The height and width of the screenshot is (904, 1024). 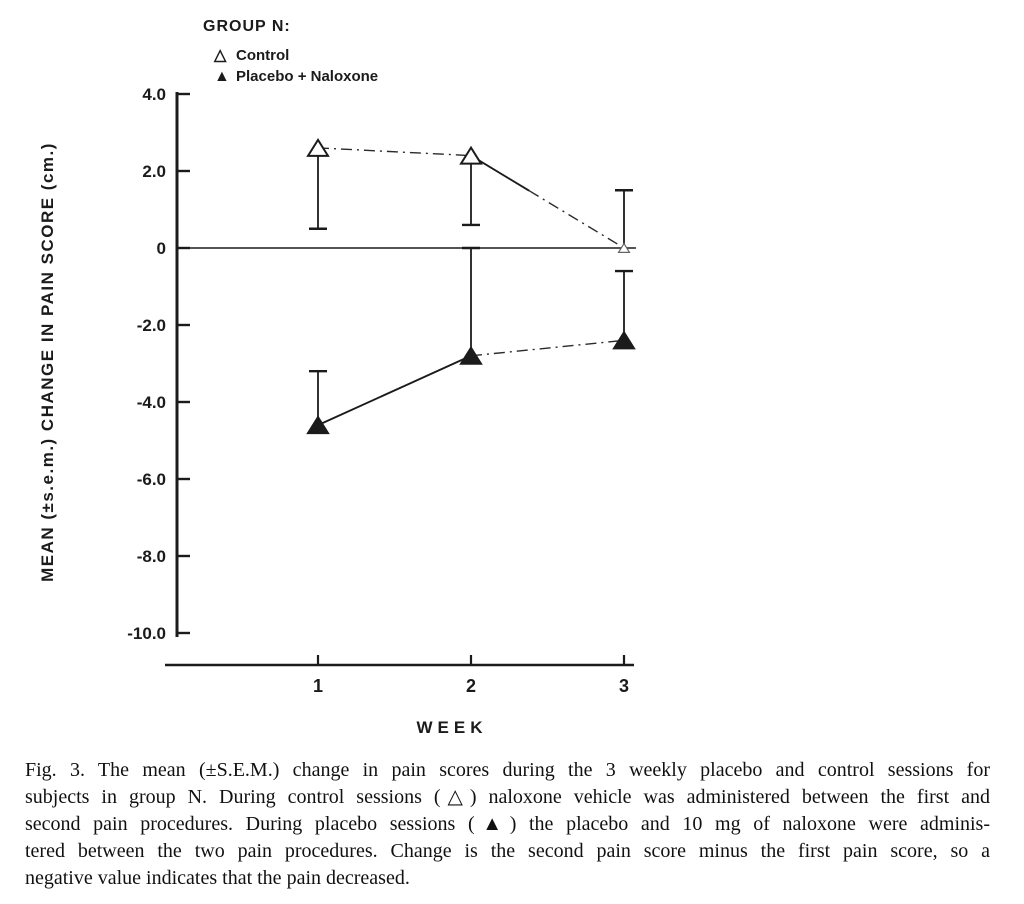 I want to click on legend-entry-placebo-naloxone: ▲ Placebo + Naloxone, so click(x=296, y=77).